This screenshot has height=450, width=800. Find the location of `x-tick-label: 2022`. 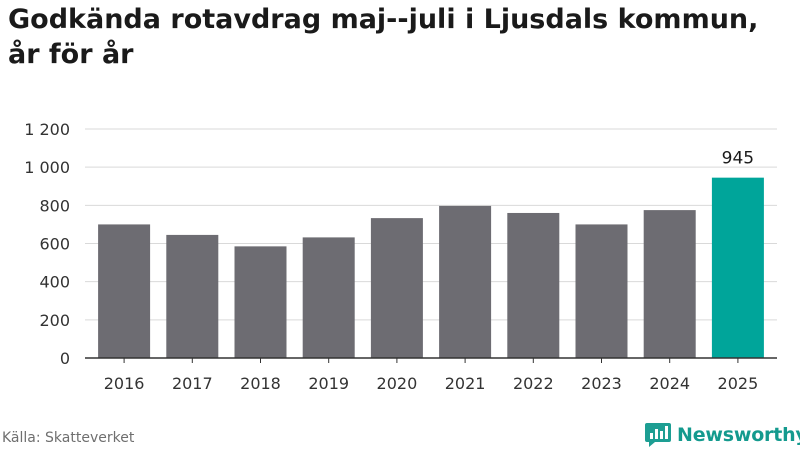

x-tick-label: 2022 is located at coordinates (533, 383).